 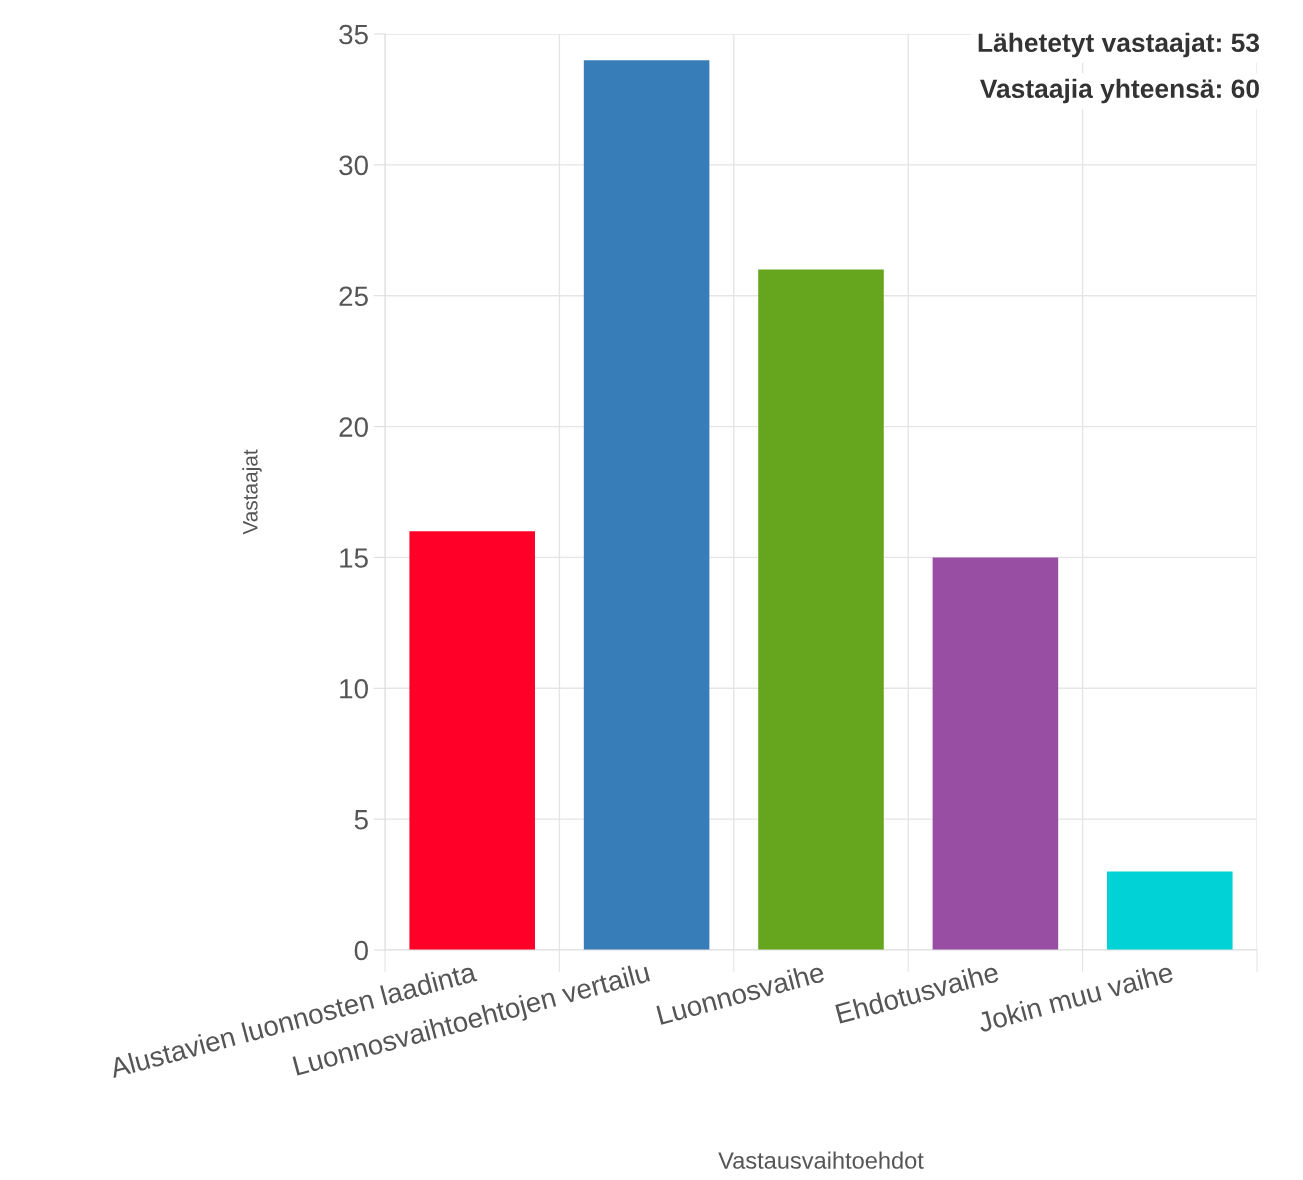 I want to click on annotation: Lähetetyt vastaajat: 53, so click(x=1119, y=45).